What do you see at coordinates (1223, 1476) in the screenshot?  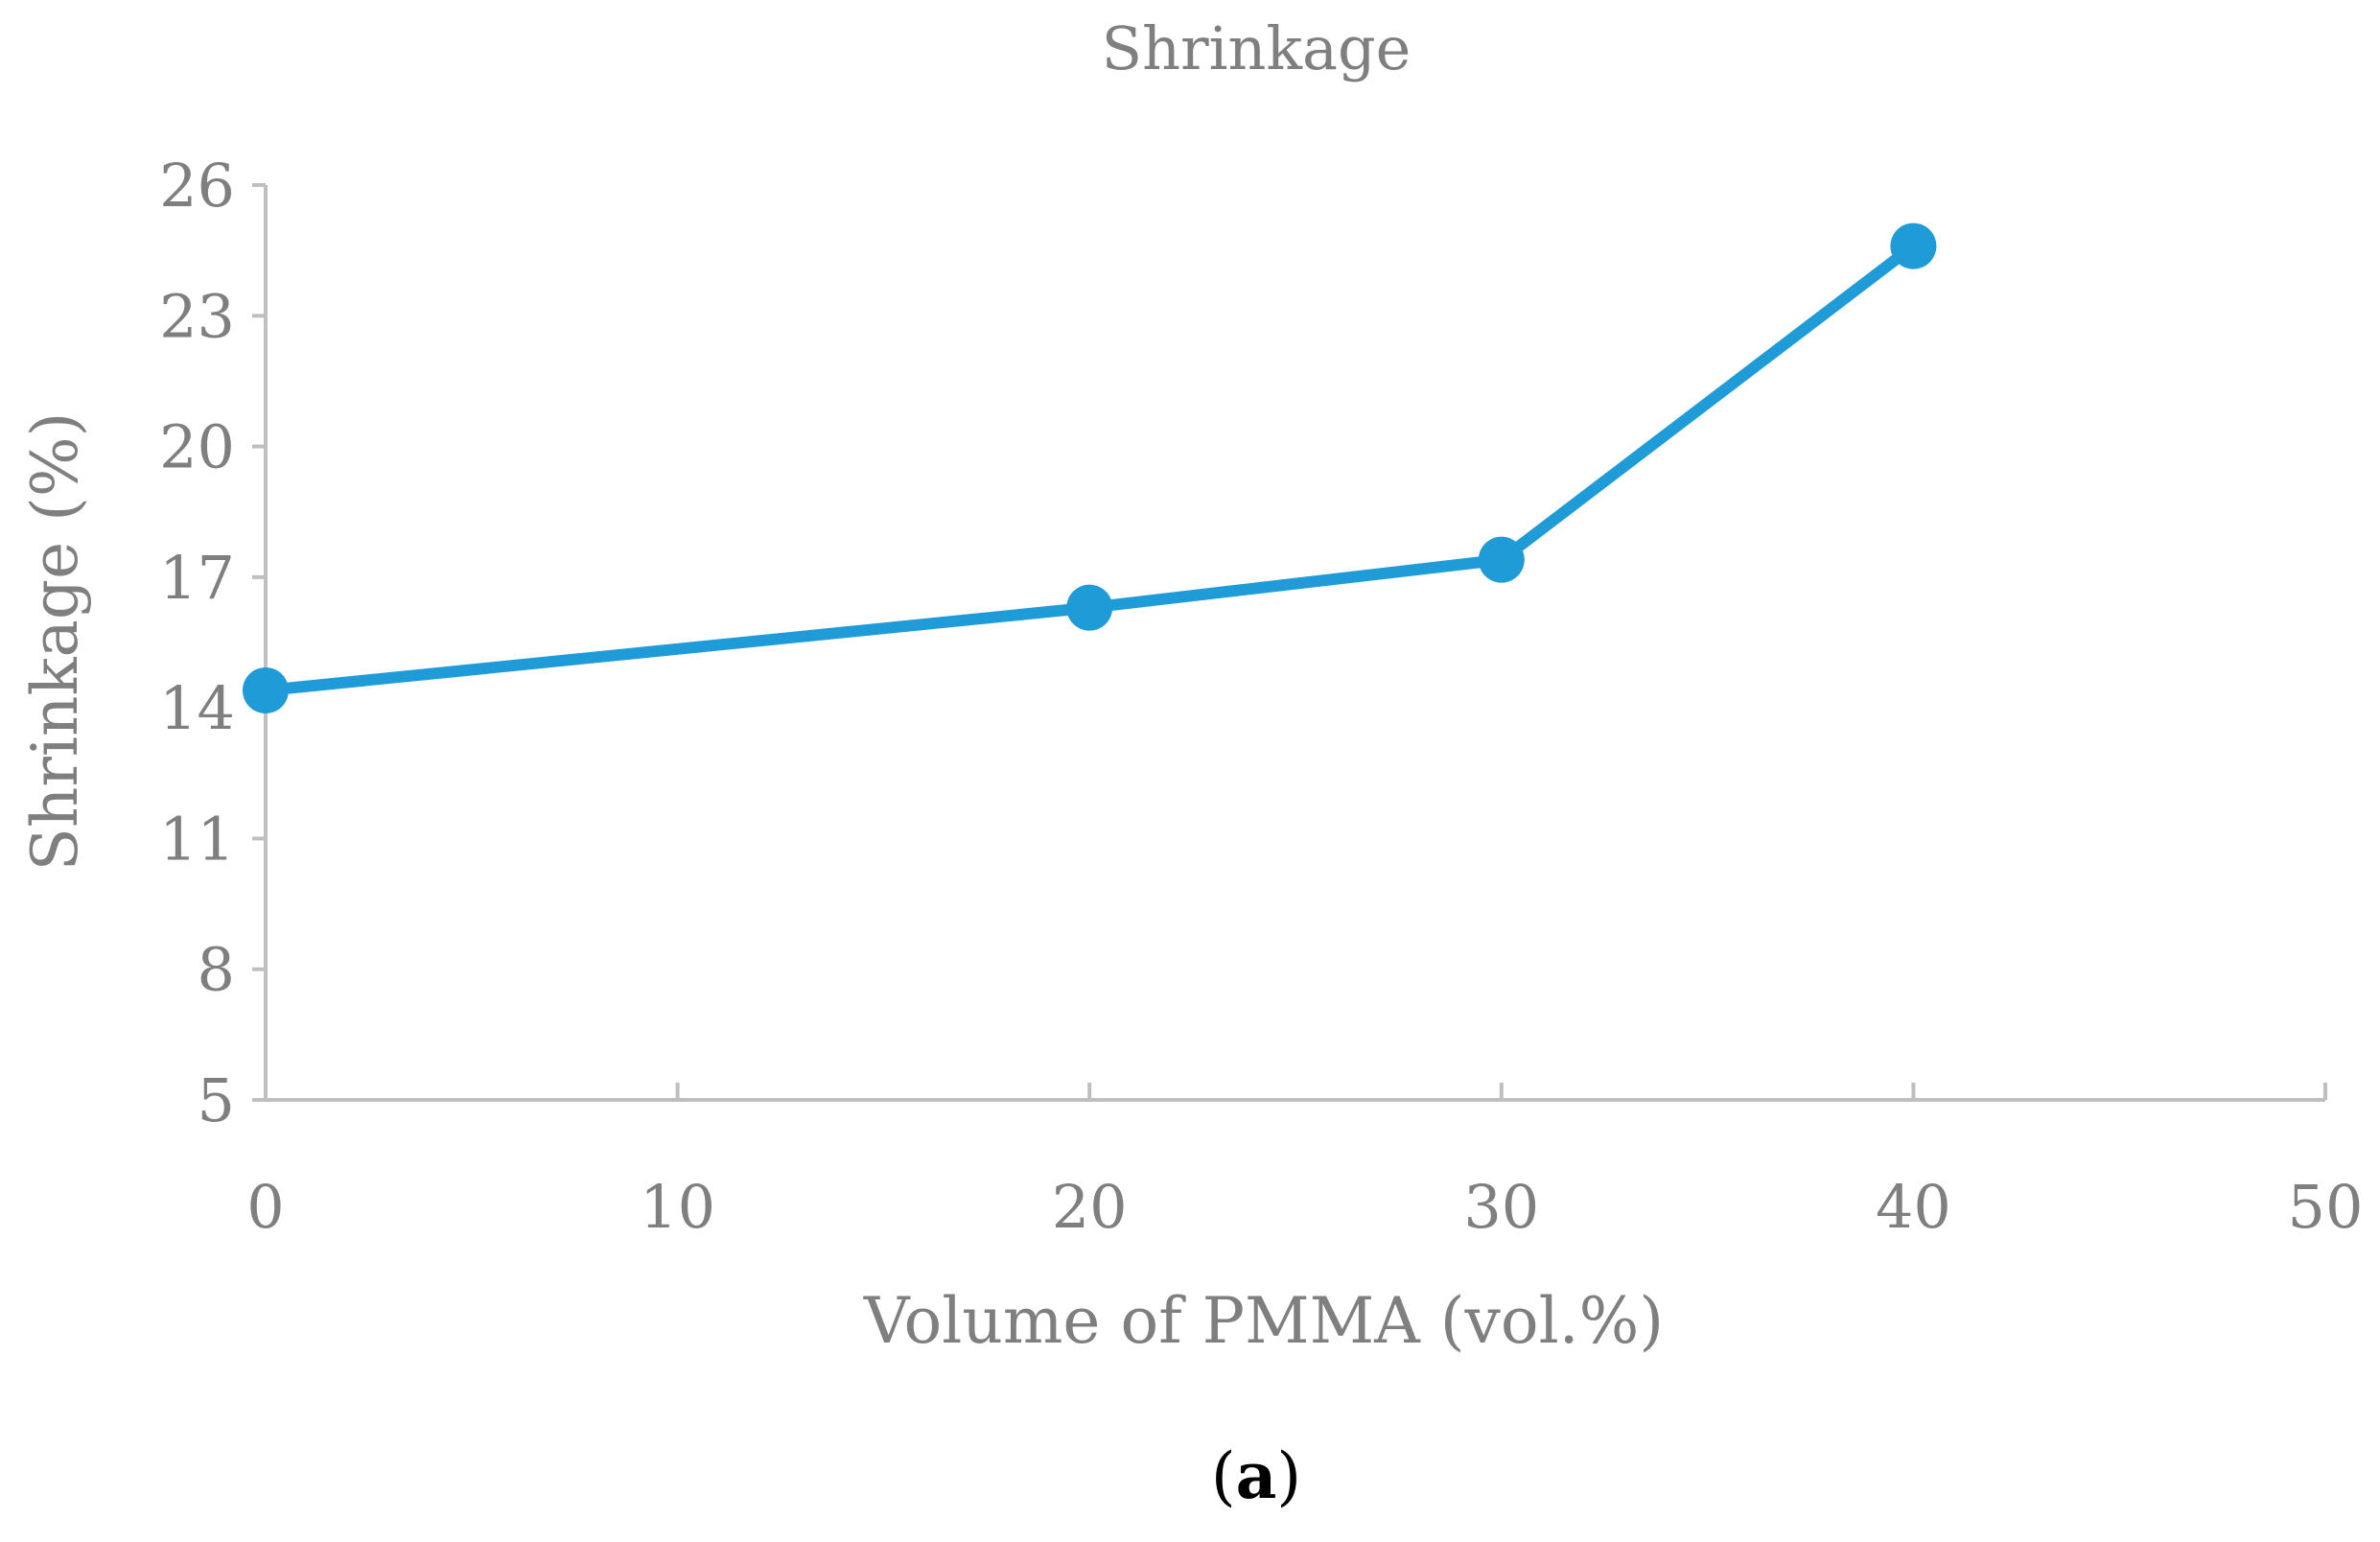 I see `panel-label-open: (` at bounding box center [1223, 1476].